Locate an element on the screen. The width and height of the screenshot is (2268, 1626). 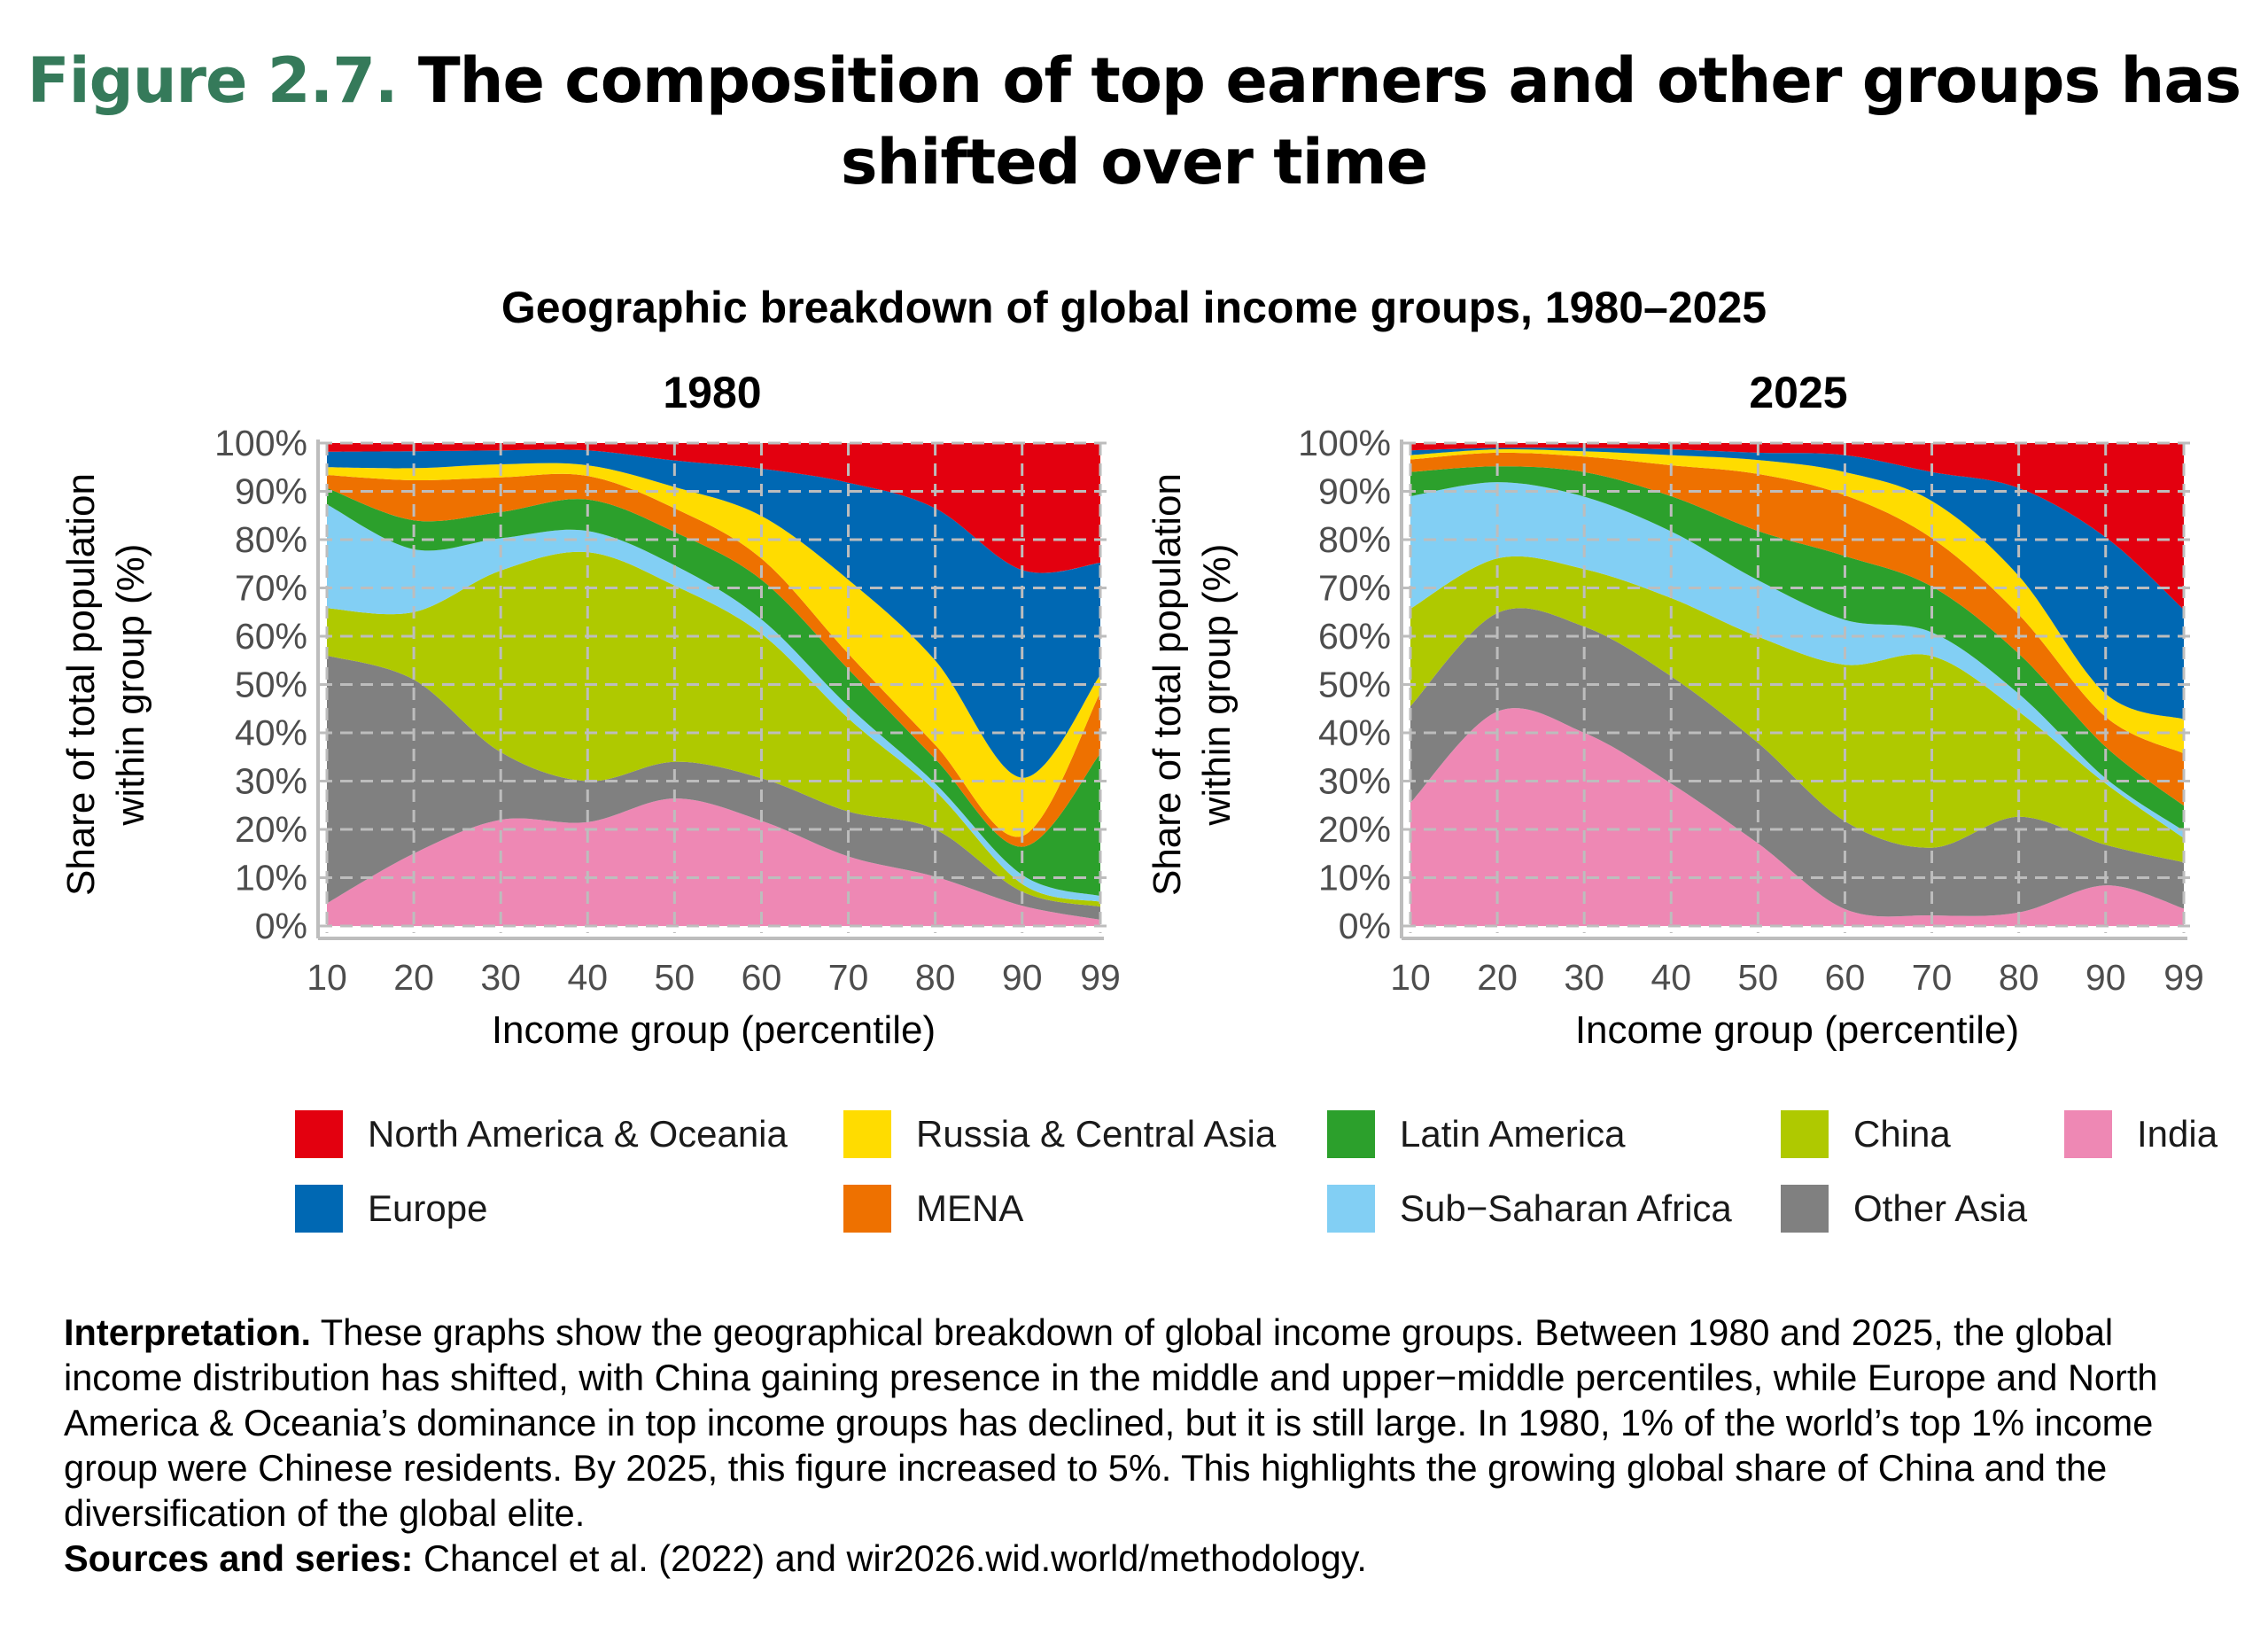
legend-label: Latin America is located at coordinates (1513, 1134).